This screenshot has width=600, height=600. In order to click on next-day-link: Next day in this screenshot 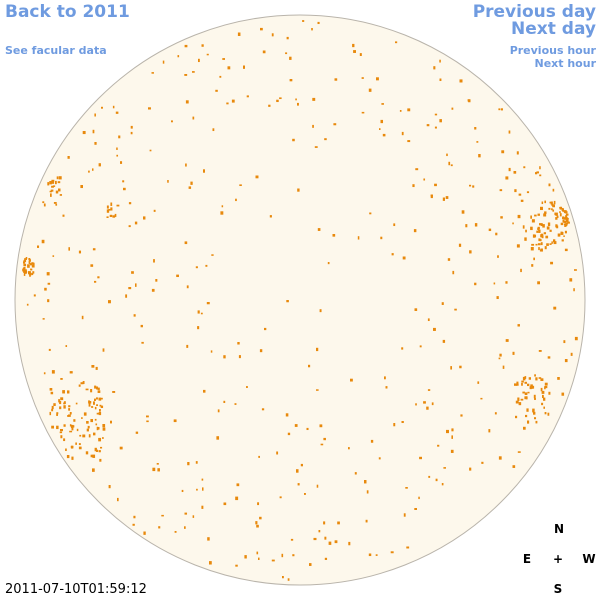, I will do `click(553, 29)`.